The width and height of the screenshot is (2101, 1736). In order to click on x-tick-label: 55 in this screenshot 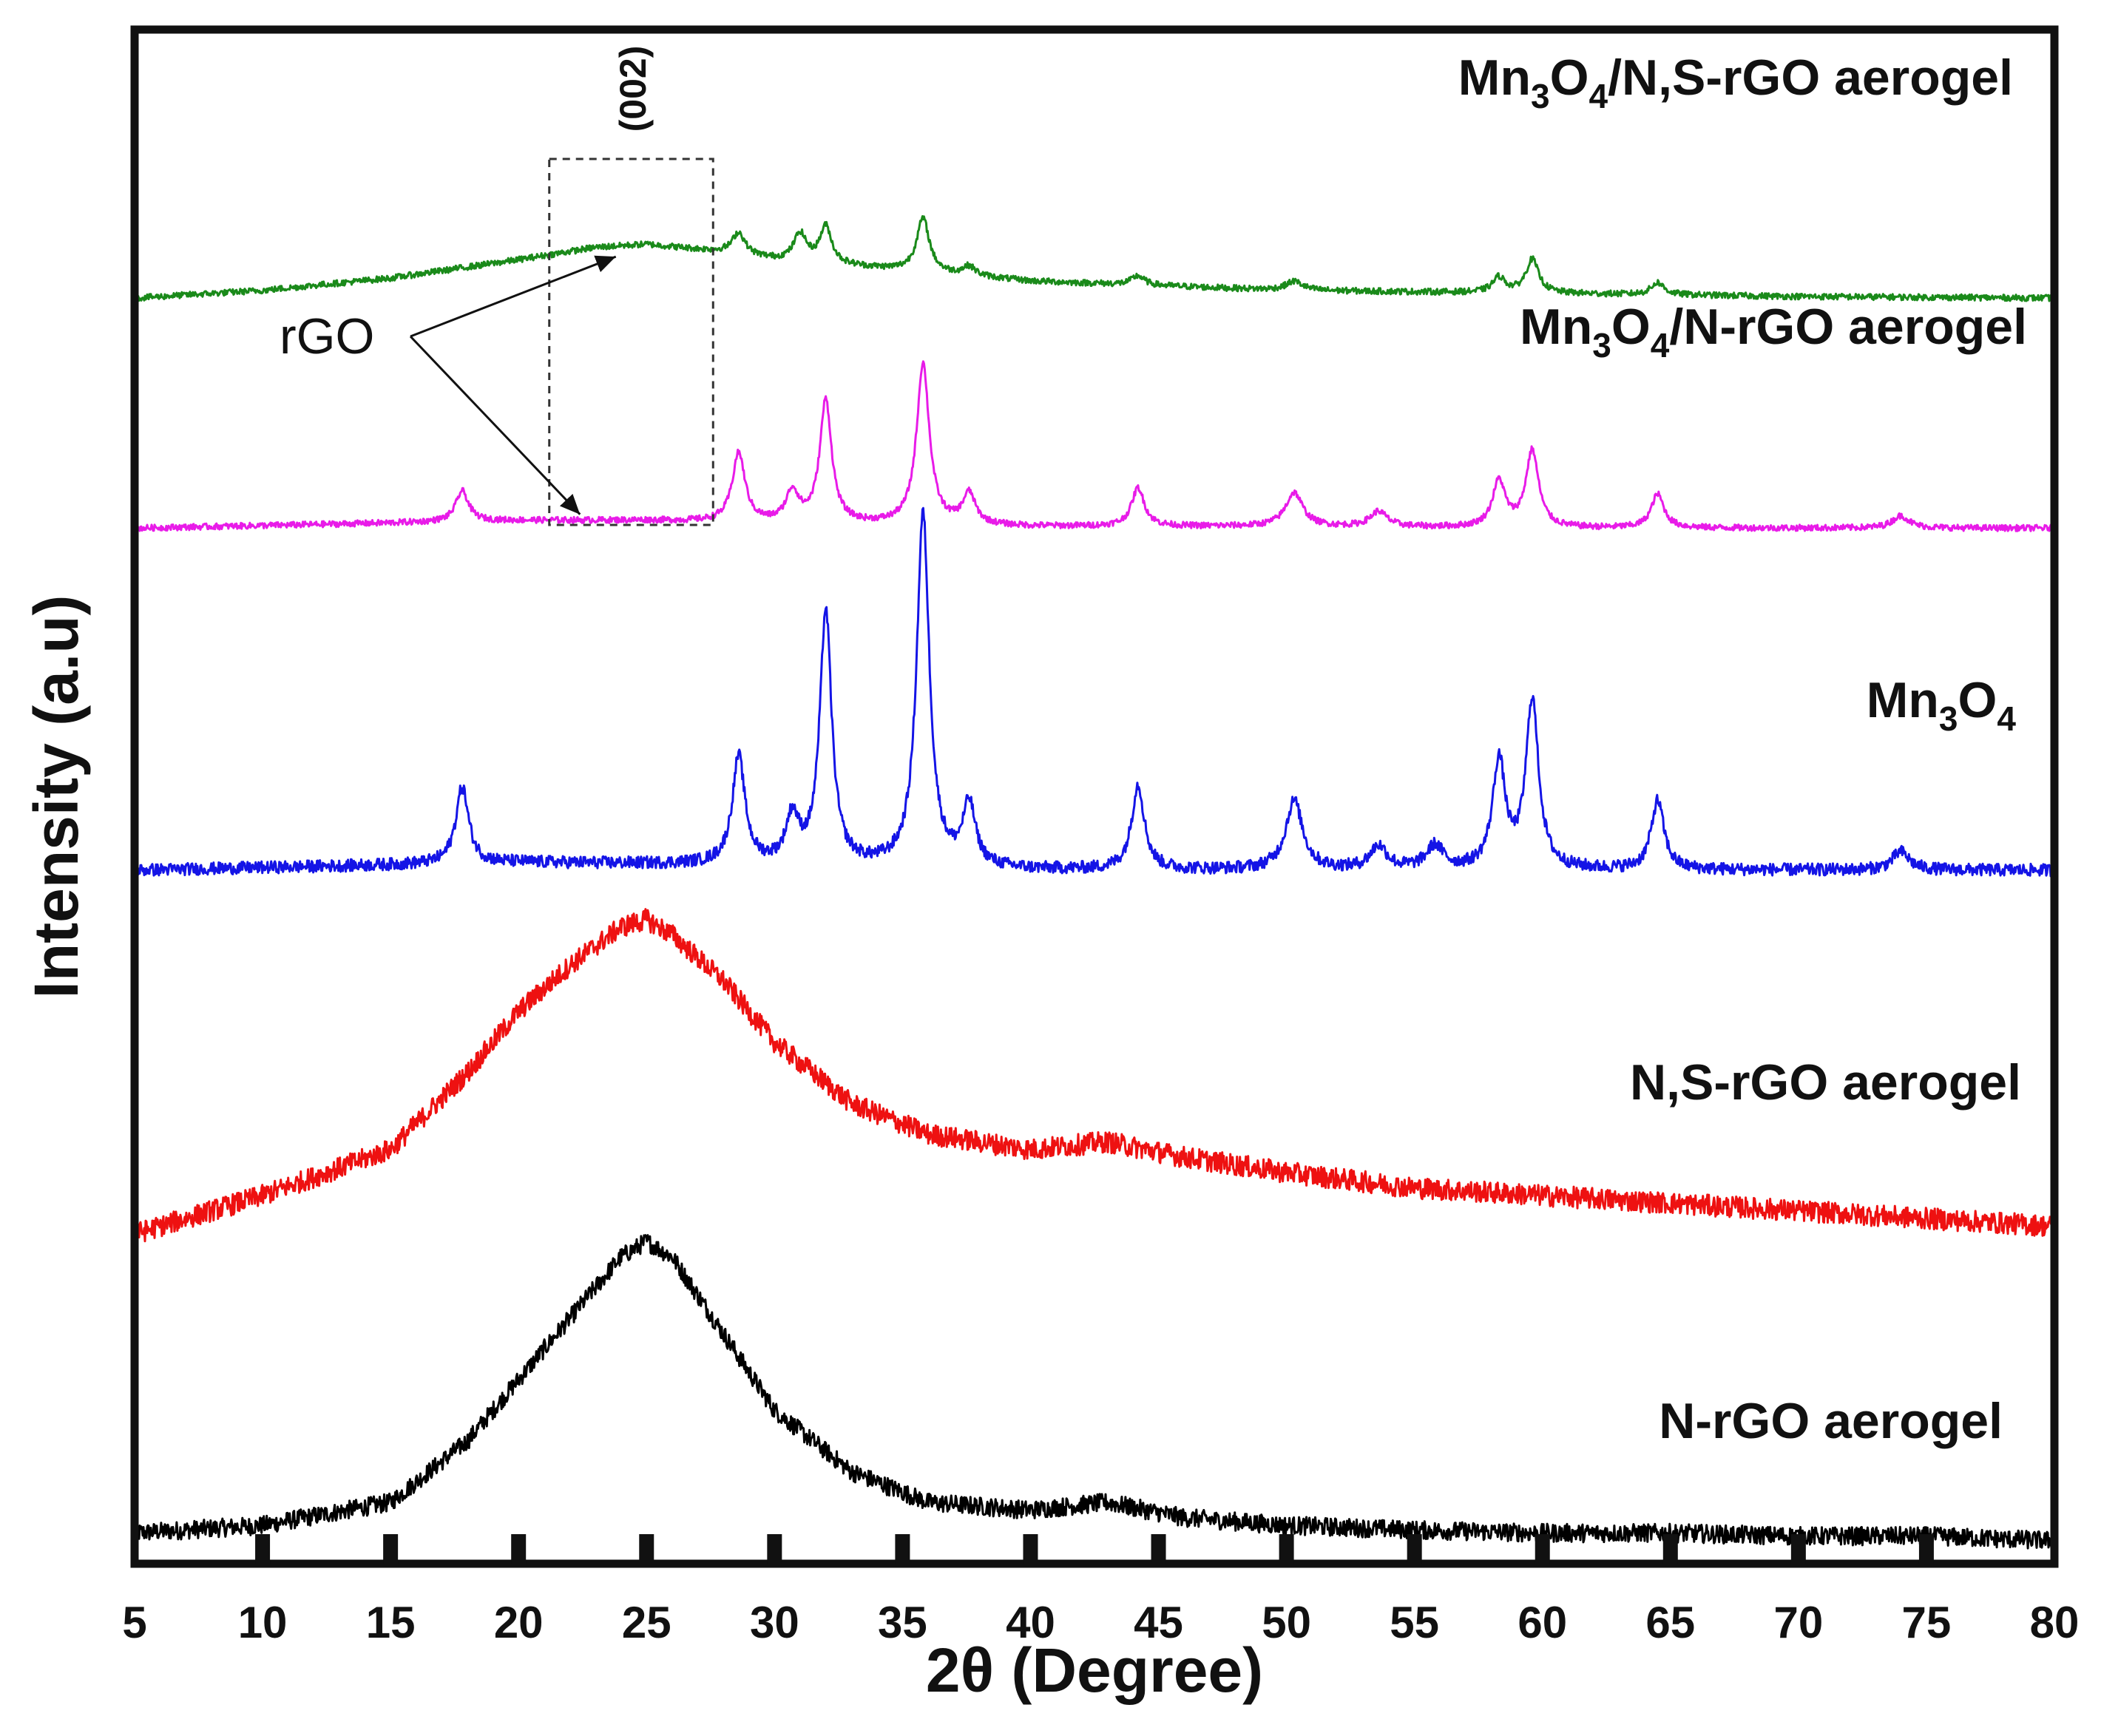, I will do `click(1414, 1622)`.